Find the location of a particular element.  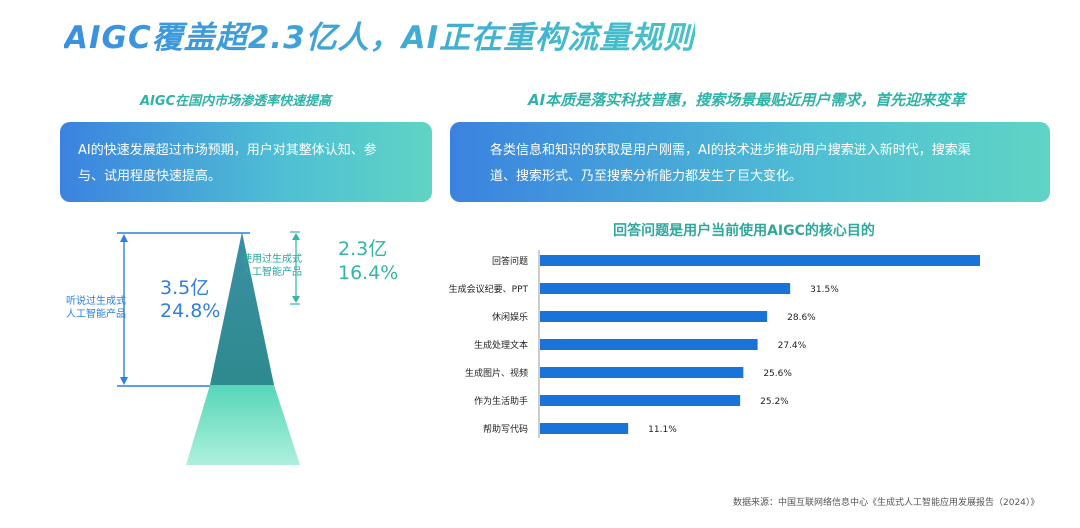

category-label: 生成图片、视频 is located at coordinates (496, 373).